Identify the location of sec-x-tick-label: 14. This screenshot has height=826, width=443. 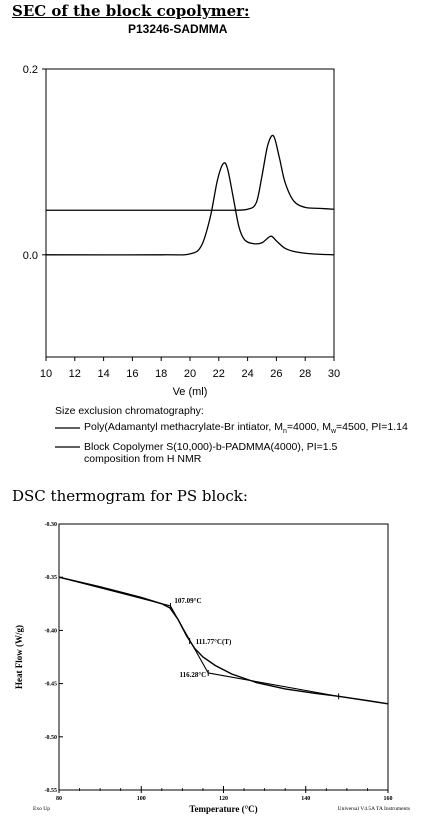
(103, 374).